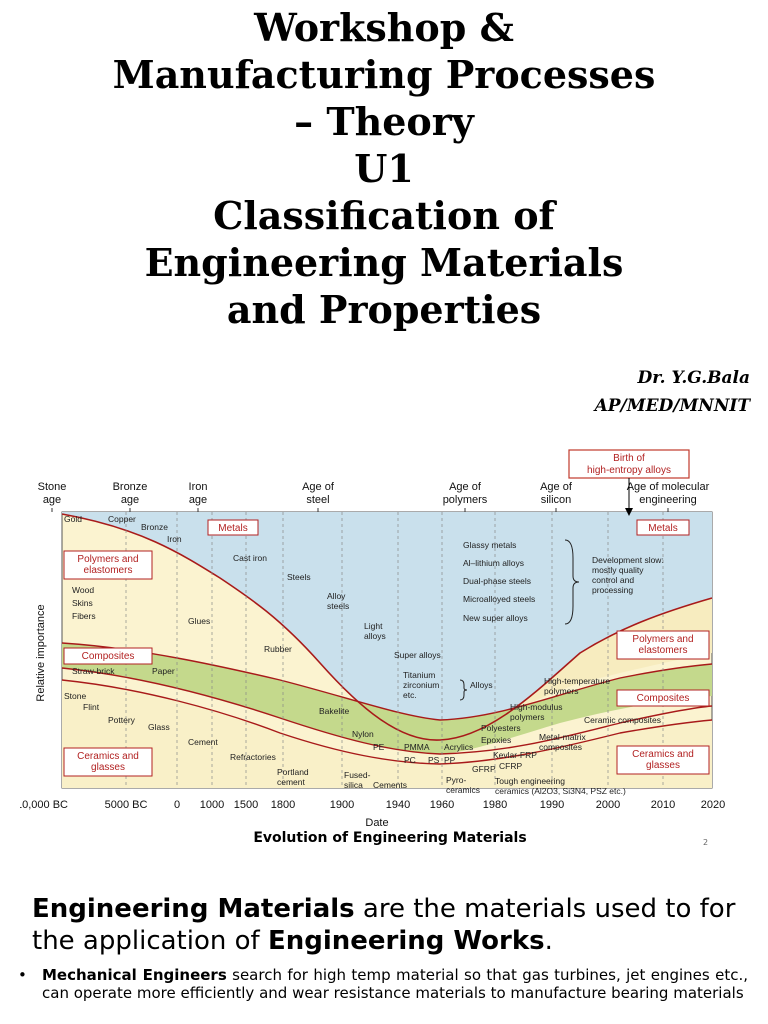  I want to click on annotation: Fibers, so click(84, 616).